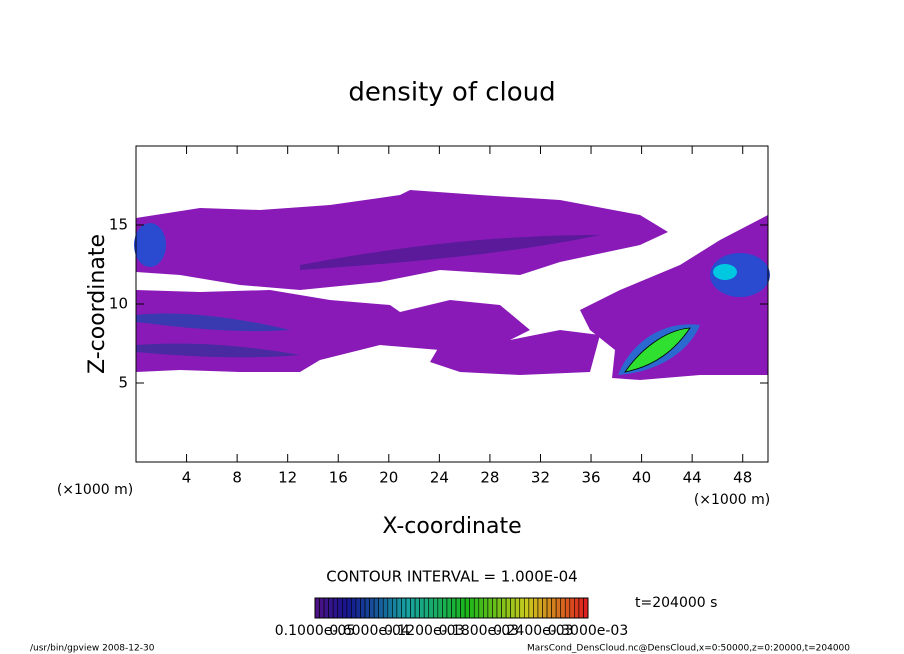  What do you see at coordinates (588, 631) in the screenshot?
I see `colorbar-label: 0.3000e-03` at bounding box center [588, 631].